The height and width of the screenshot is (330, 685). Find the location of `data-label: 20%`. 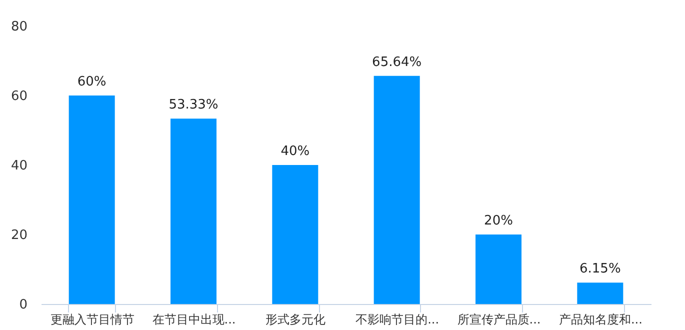

data-label: 20% is located at coordinates (498, 221).